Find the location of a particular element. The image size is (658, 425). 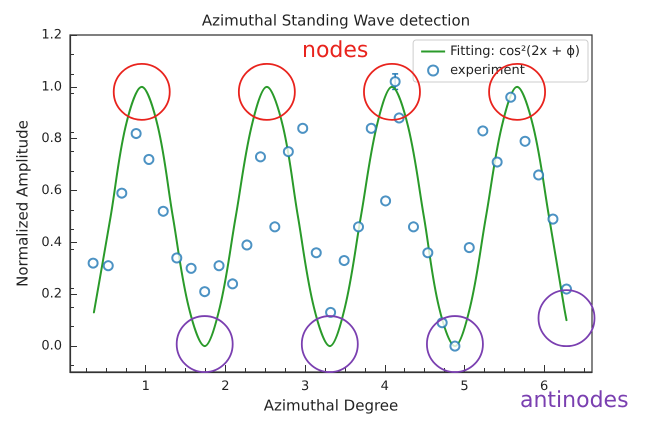

y-tick-label: 0.4 is located at coordinates (51, 242).